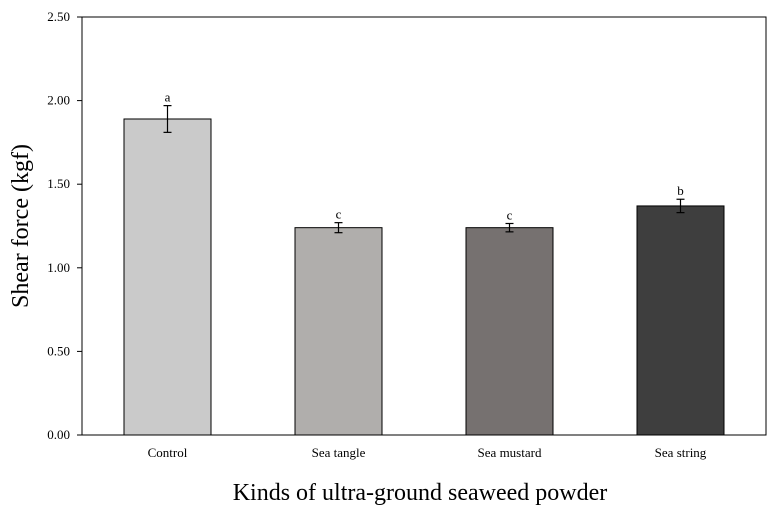 The height and width of the screenshot is (505, 767). I want to click on bar-control, so click(167, 277).